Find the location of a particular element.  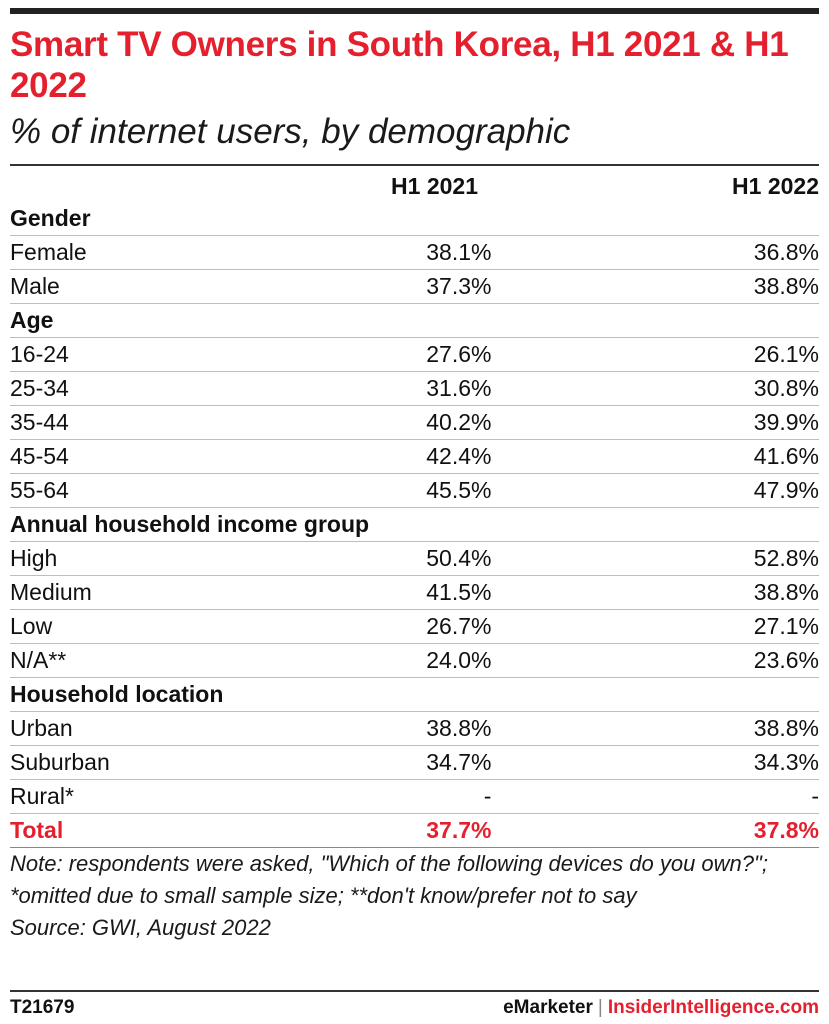

row-label: Rural* is located at coordinates (190, 796).